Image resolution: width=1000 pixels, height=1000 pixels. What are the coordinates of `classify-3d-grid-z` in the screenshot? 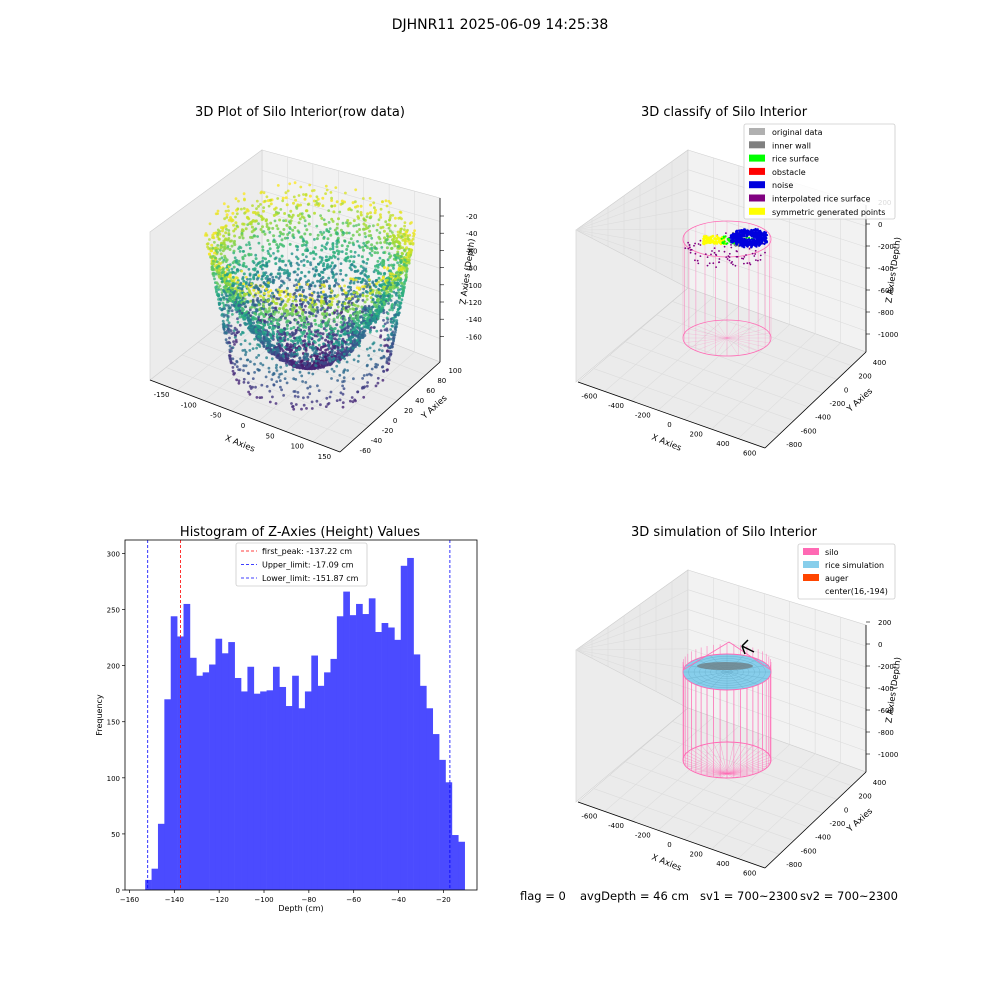 It's located at (777, 300).